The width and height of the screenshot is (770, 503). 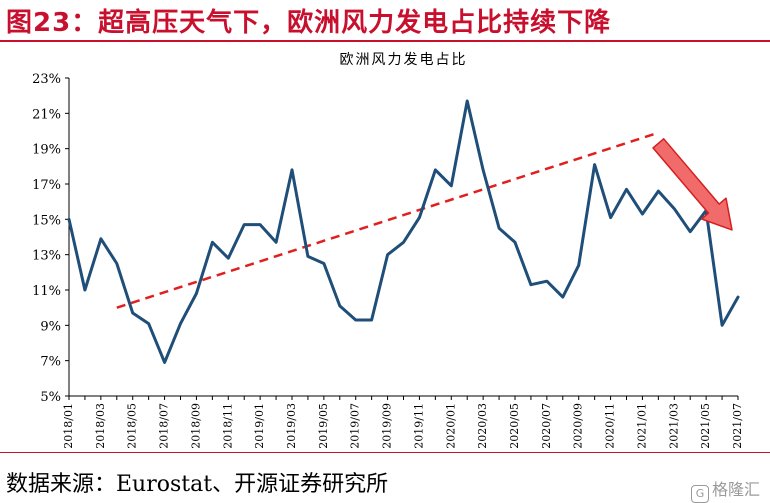 What do you see at coordinates (387, 426) in the screenshot?
I see `x-tick-label: 2019/09` at bounding box center [387, 426].